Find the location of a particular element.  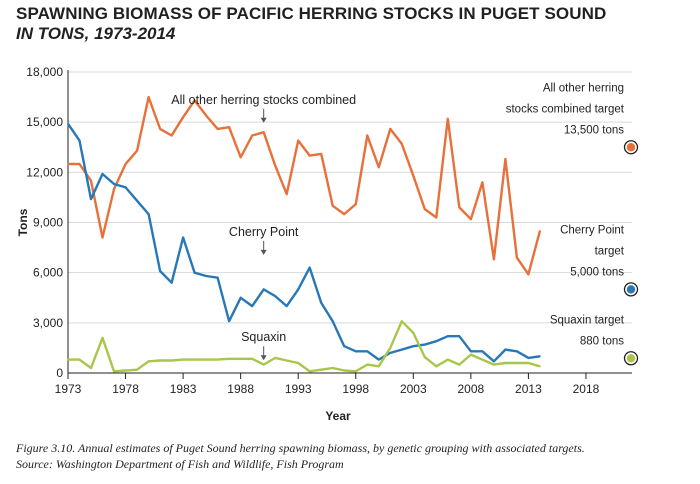

x-tick-label: 2018 is located at coordinates (586, 389).